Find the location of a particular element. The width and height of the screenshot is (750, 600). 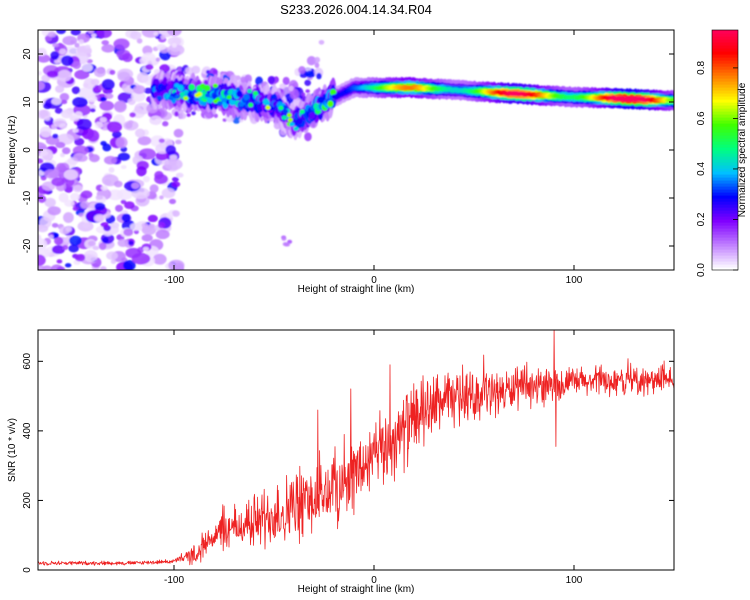

snr-y-label: SNR (10 * v/v) is located at coordinates (12, 450).